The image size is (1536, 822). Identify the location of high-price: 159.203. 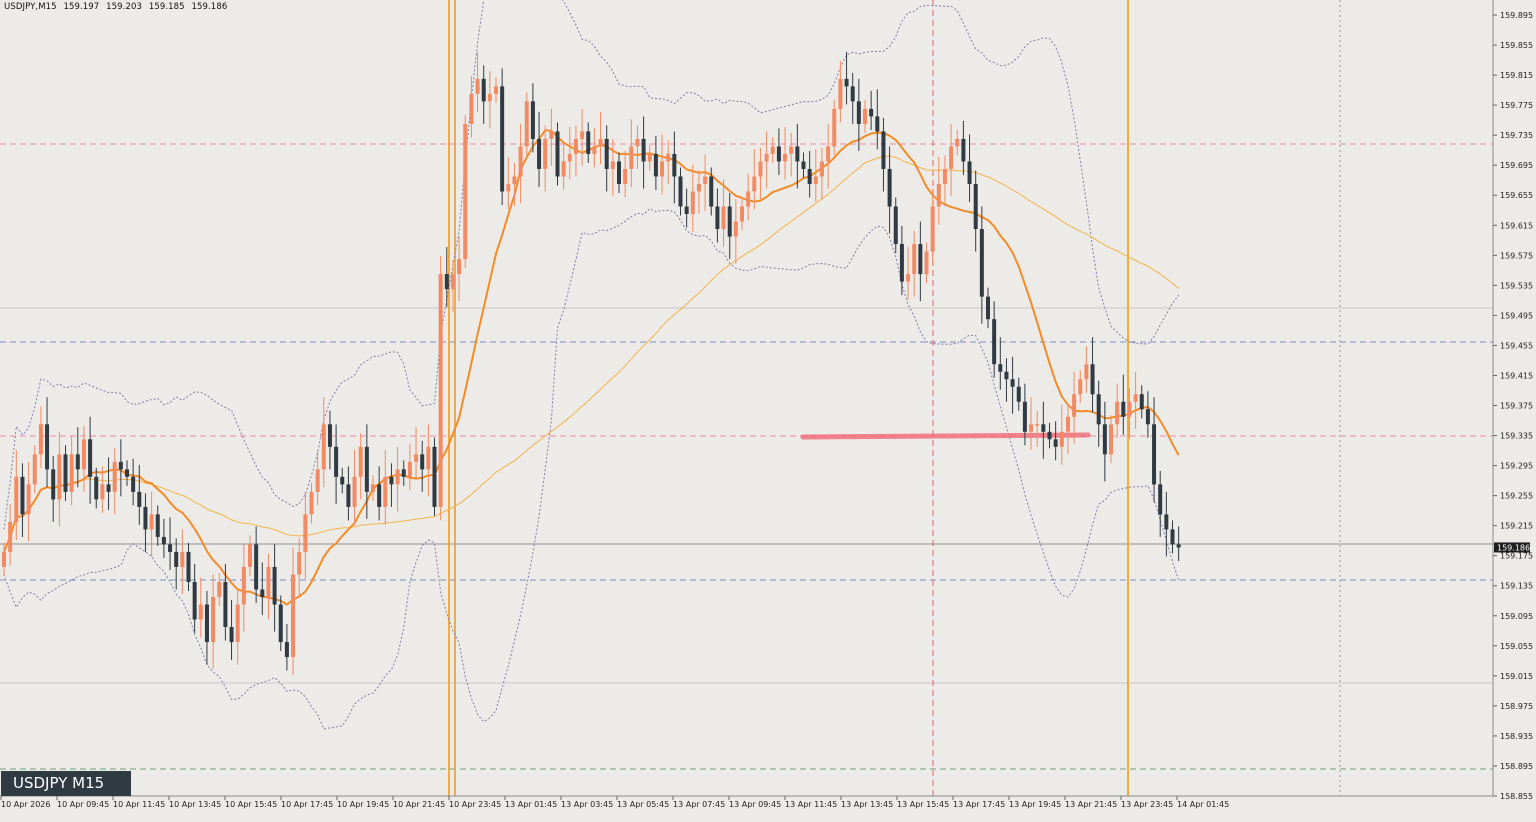
(124, 7).